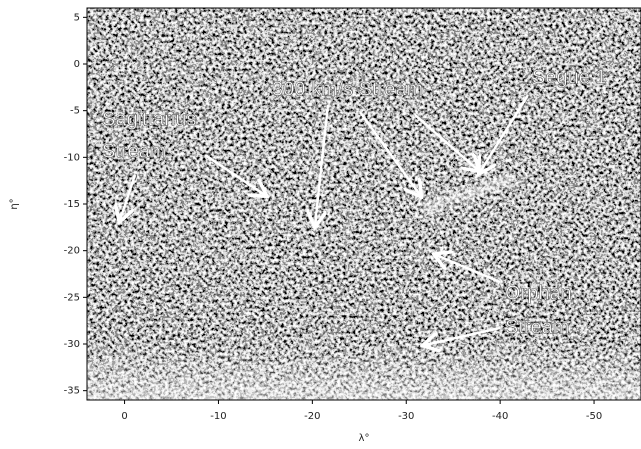 The image size is (641, 449). I want to click on annotation: Sagittarius, so click(149, 119).